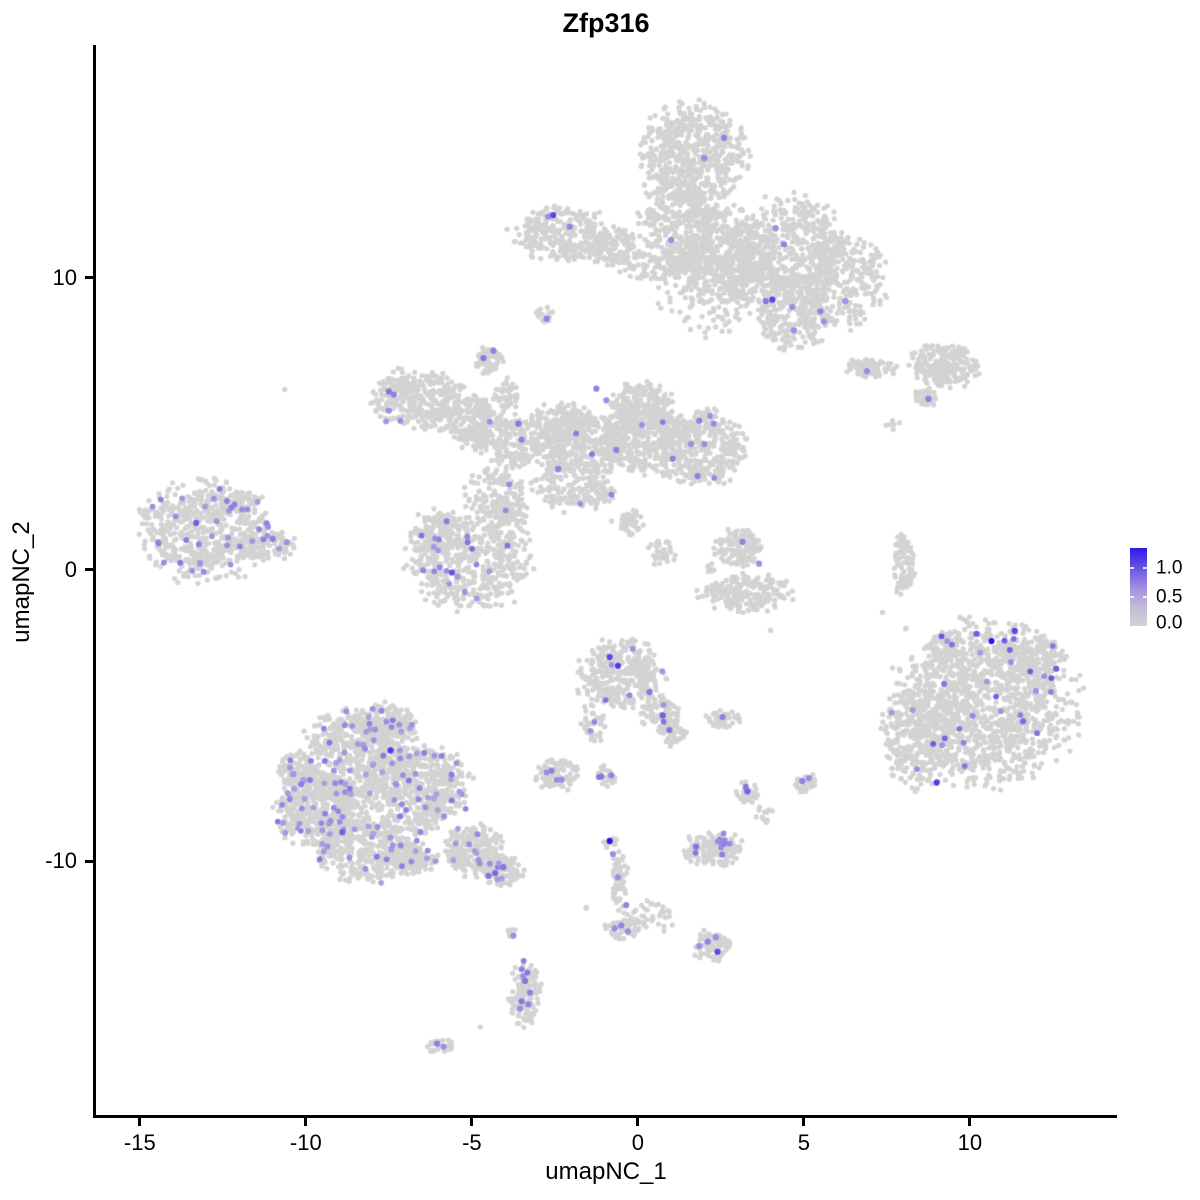 The width and height of the screenshot is (1200, 1200). I want to click on x-tick-label: -15, so click(139, 1142).